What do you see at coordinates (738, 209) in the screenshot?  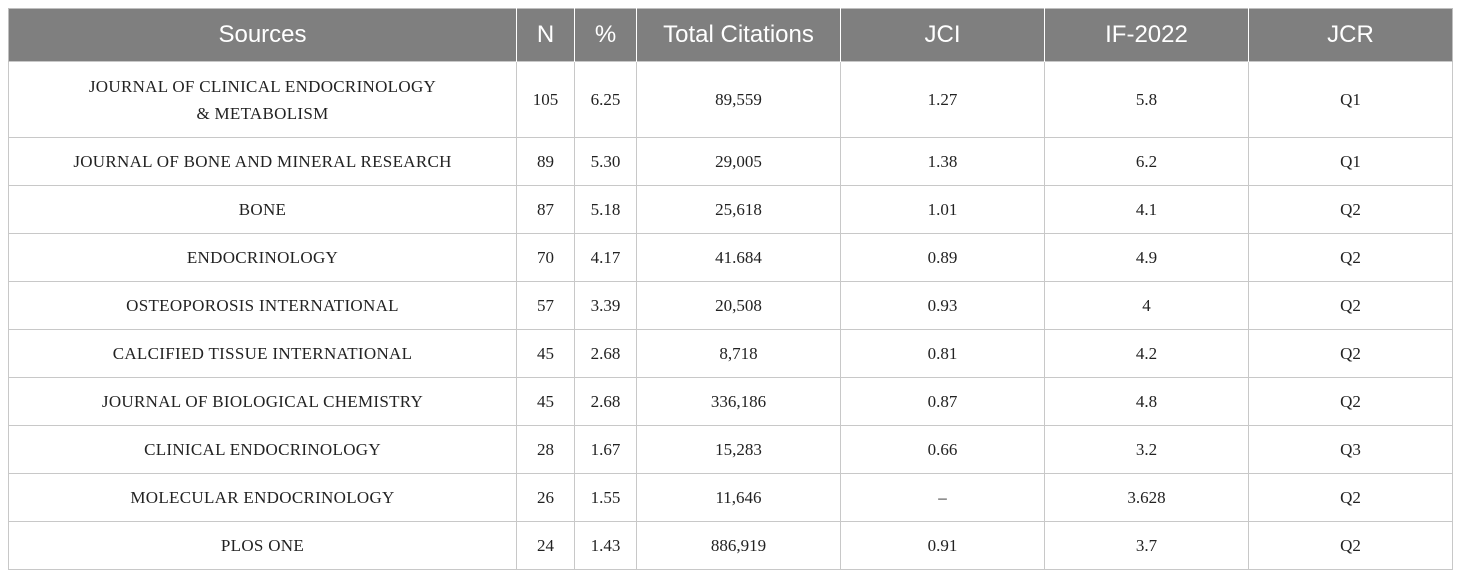 I see `cell-total-citations: 25,618` at bounding box center [738, 209].